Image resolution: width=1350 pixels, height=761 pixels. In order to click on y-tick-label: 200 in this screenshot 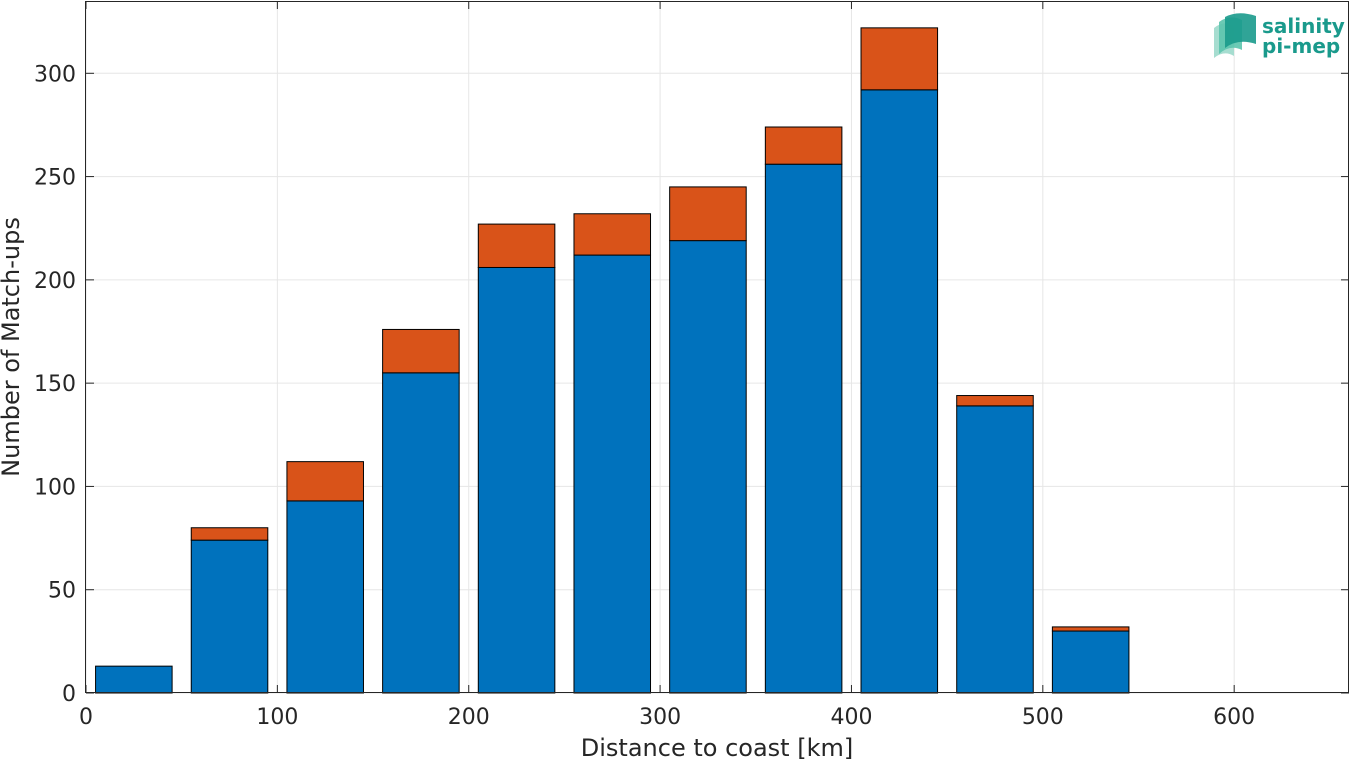, I will do `click(55, 281)`.